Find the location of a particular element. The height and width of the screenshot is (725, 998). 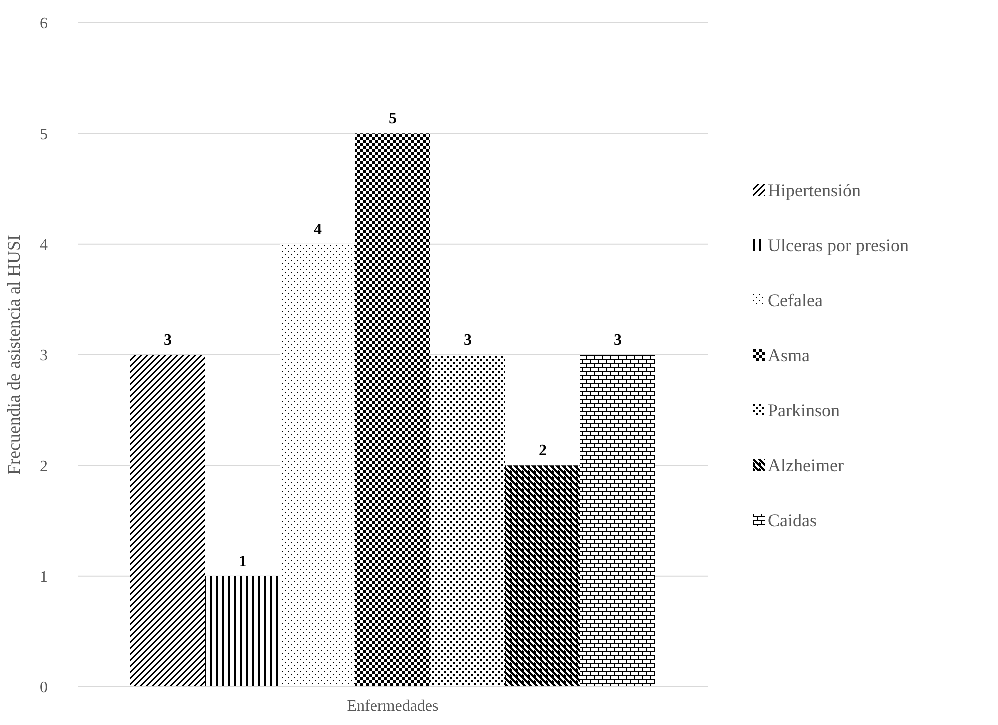

legend-label: Caidas is located at coordinates (792, 520).